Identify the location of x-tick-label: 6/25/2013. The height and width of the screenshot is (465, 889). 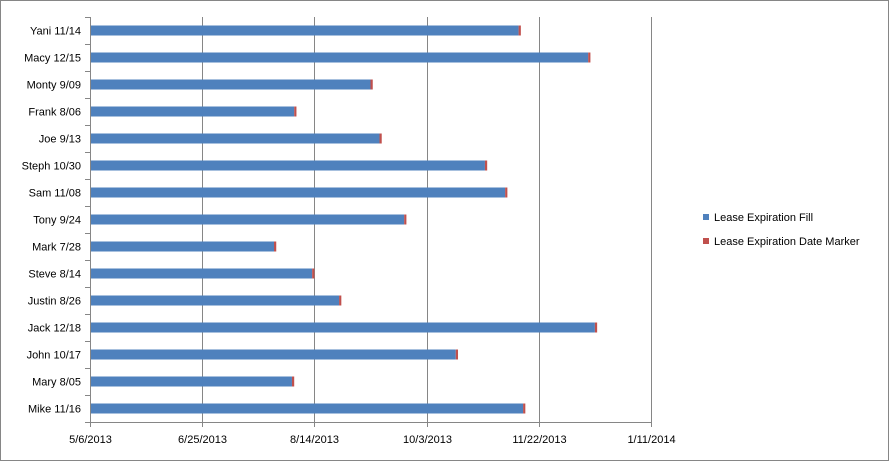
(202, 440).